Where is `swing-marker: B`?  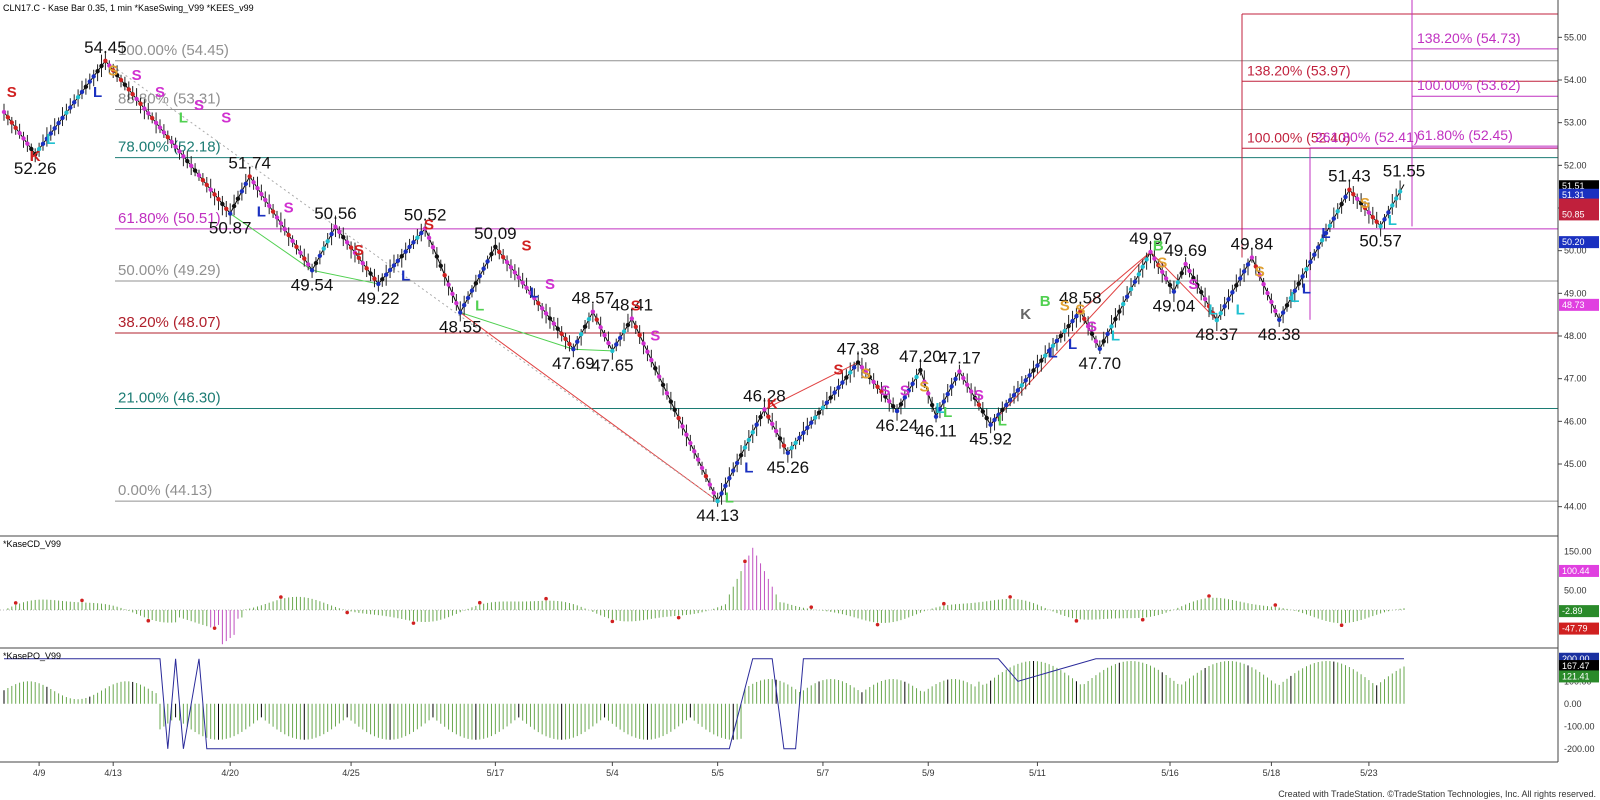
swing-marker: B is located at coordinates (1045, 301).